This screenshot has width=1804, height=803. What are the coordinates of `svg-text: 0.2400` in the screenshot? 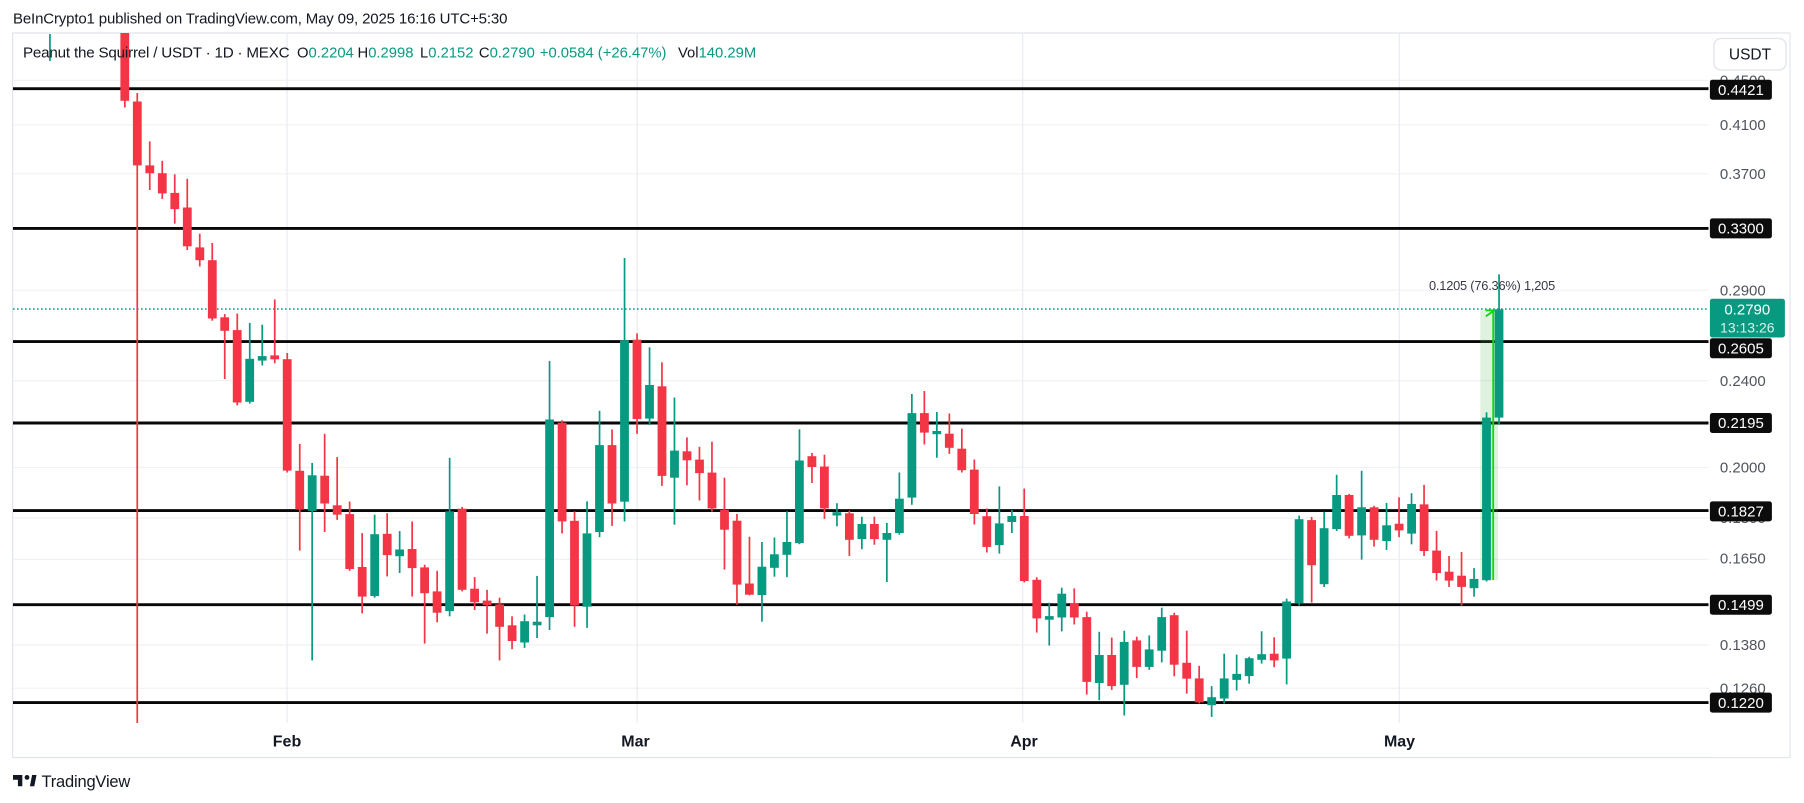 It's located at (1743, 381).